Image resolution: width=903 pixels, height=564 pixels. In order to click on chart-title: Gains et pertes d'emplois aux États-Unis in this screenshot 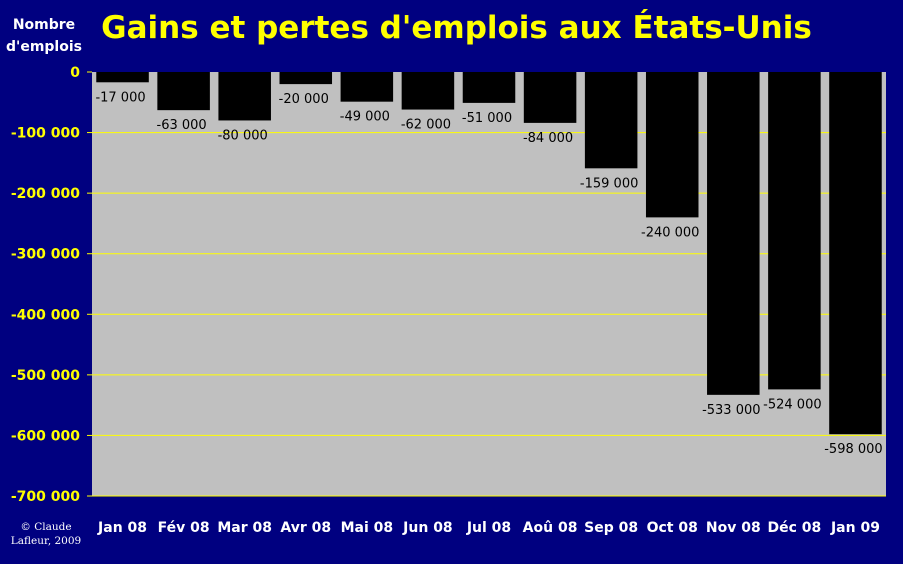, I will do `click(456, 28)`.